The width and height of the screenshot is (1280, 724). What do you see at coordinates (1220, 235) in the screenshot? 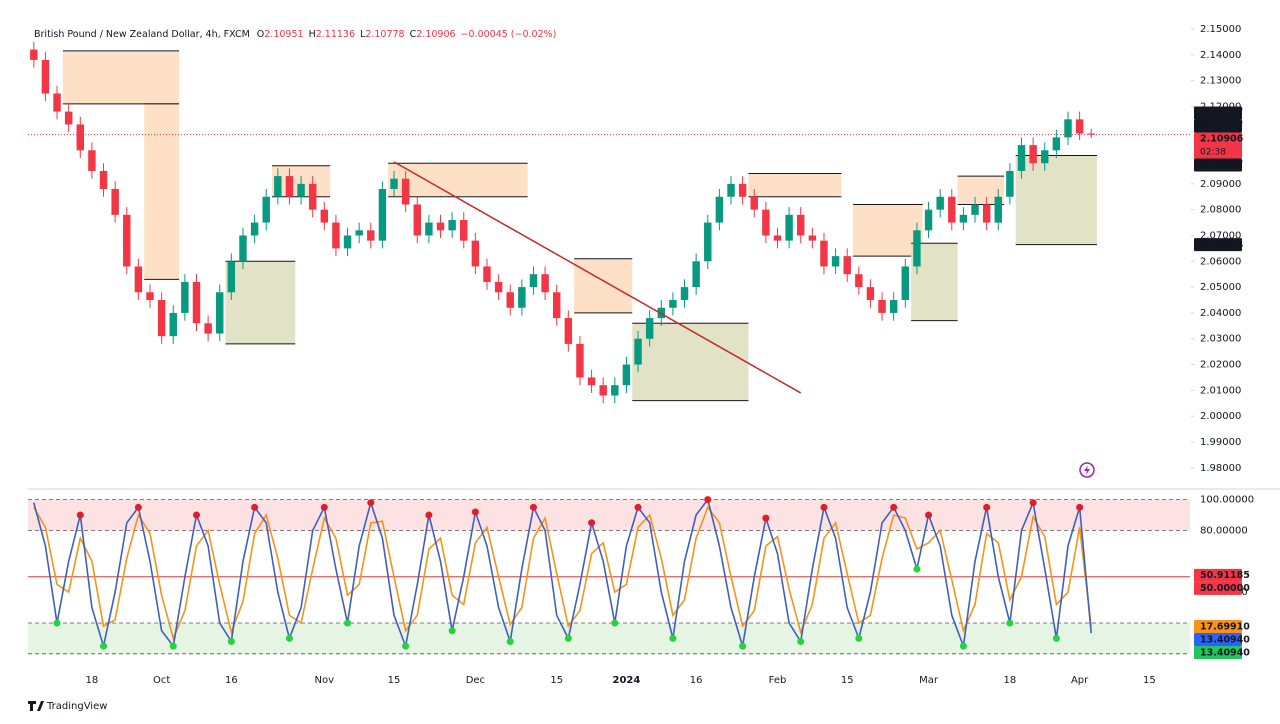
I see `y-tick-label: 2.07000` at bounding box center [1220, 235].